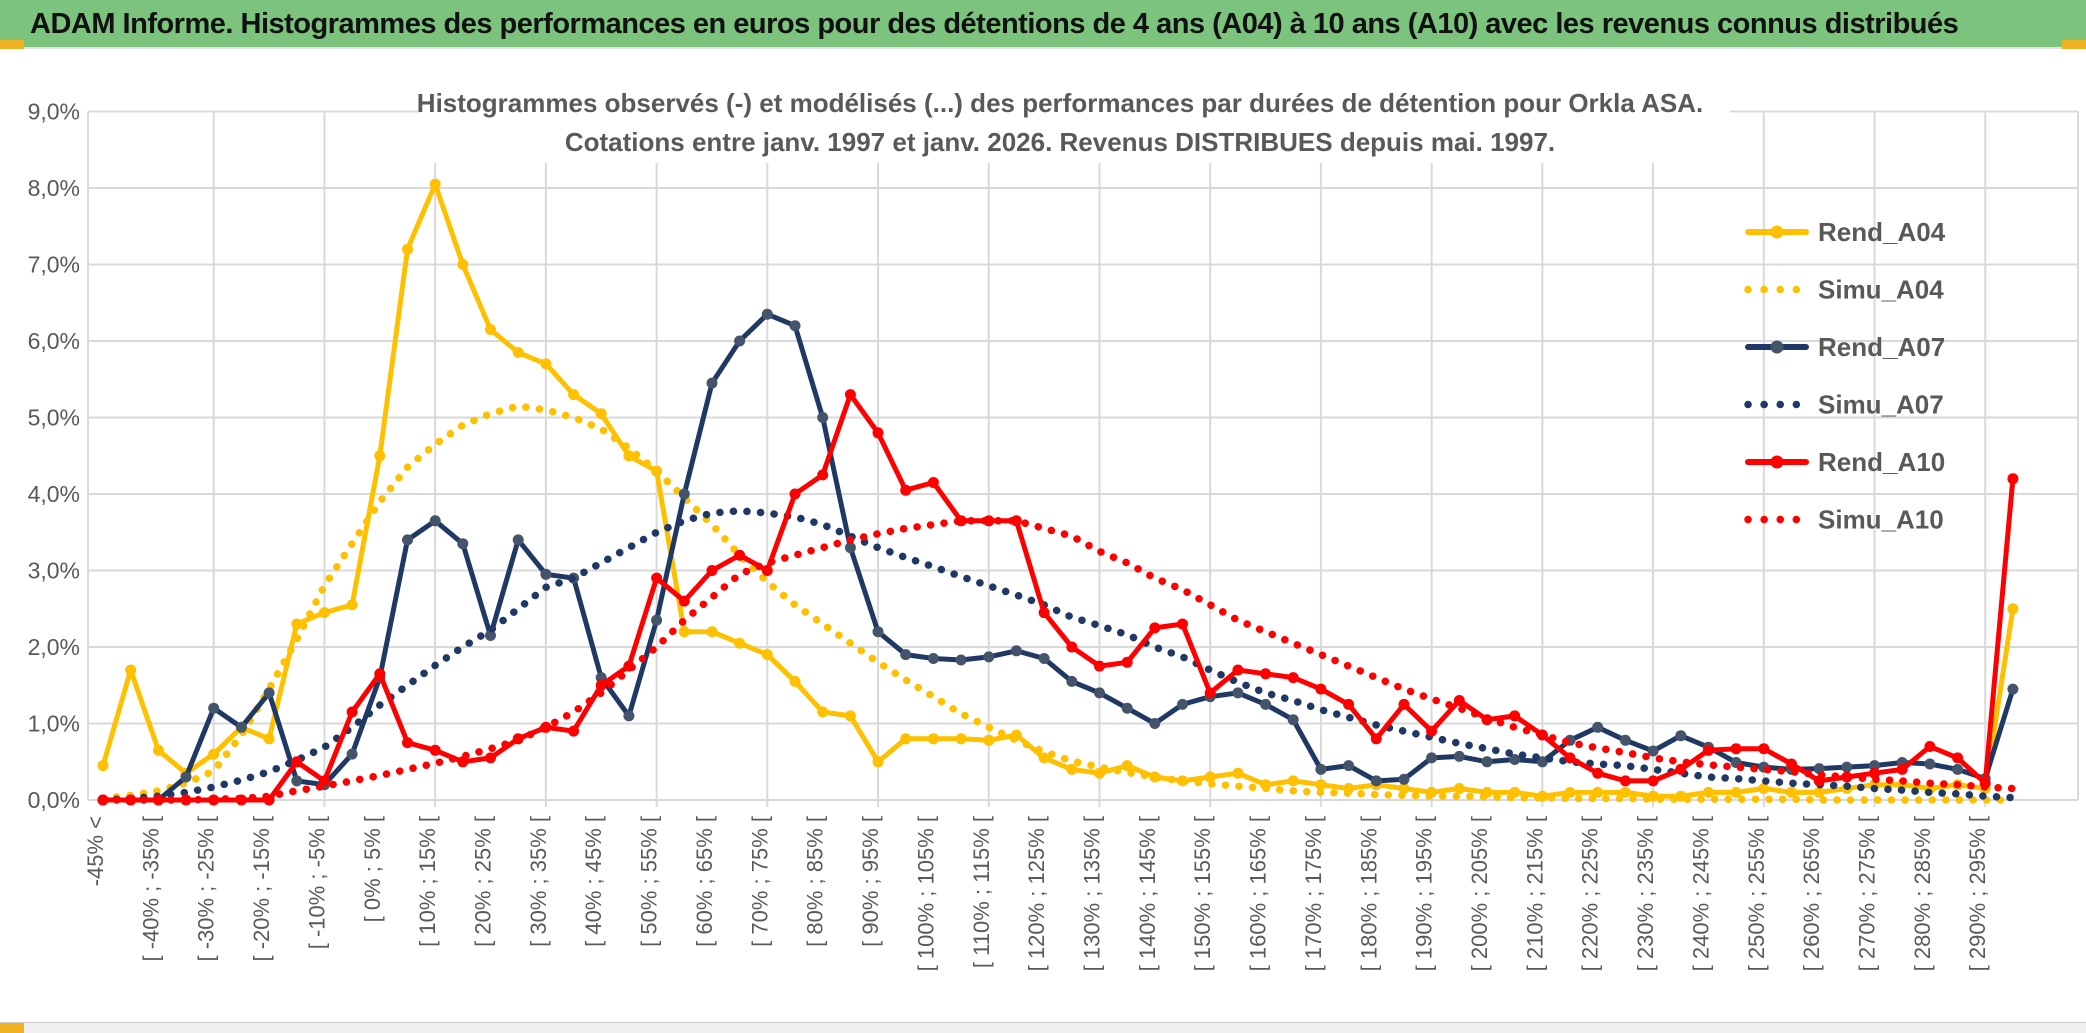 This screenshot has width=2086, height=1033. I want to click on legend-item-Simu_A04: Simu_A04, so click(1844, 290).